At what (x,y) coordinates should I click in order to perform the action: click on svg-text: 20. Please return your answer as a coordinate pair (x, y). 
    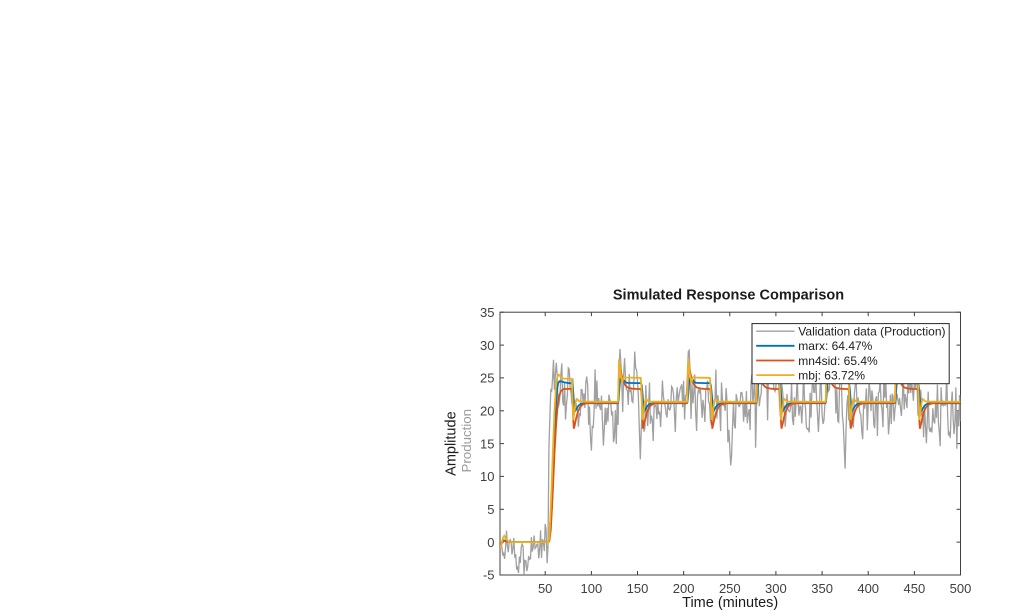
    Looking at the image, I should click on (487, 410).